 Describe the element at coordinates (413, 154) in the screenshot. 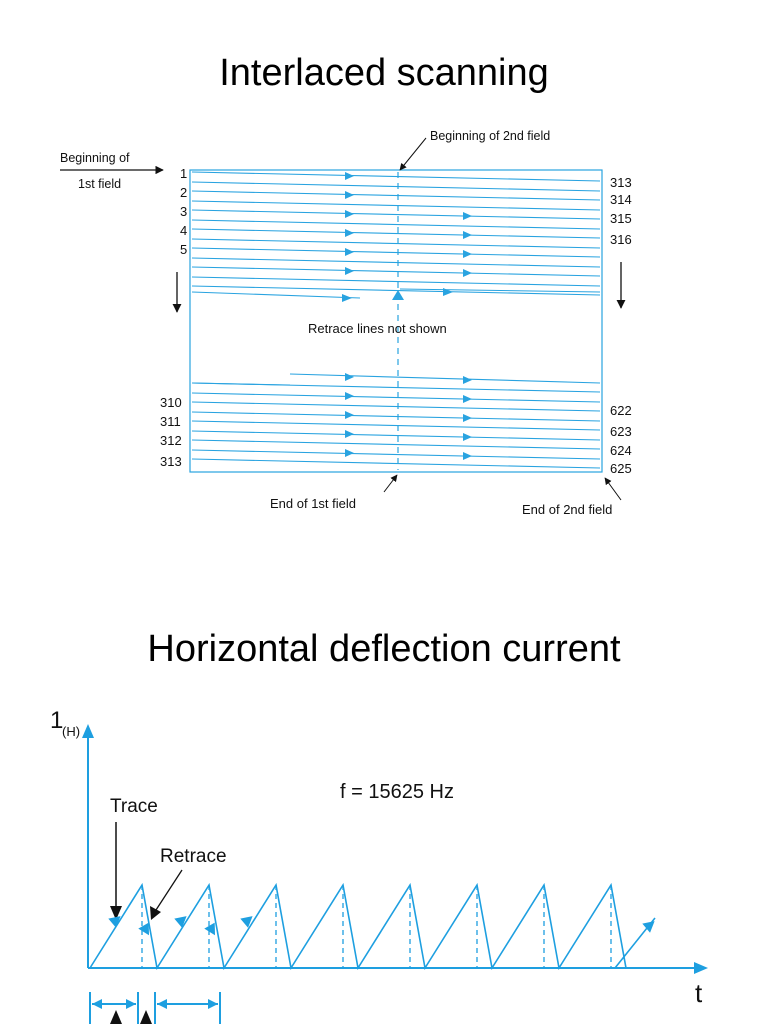

I see `beginning-2nd-field-arrow-icon` at that location.